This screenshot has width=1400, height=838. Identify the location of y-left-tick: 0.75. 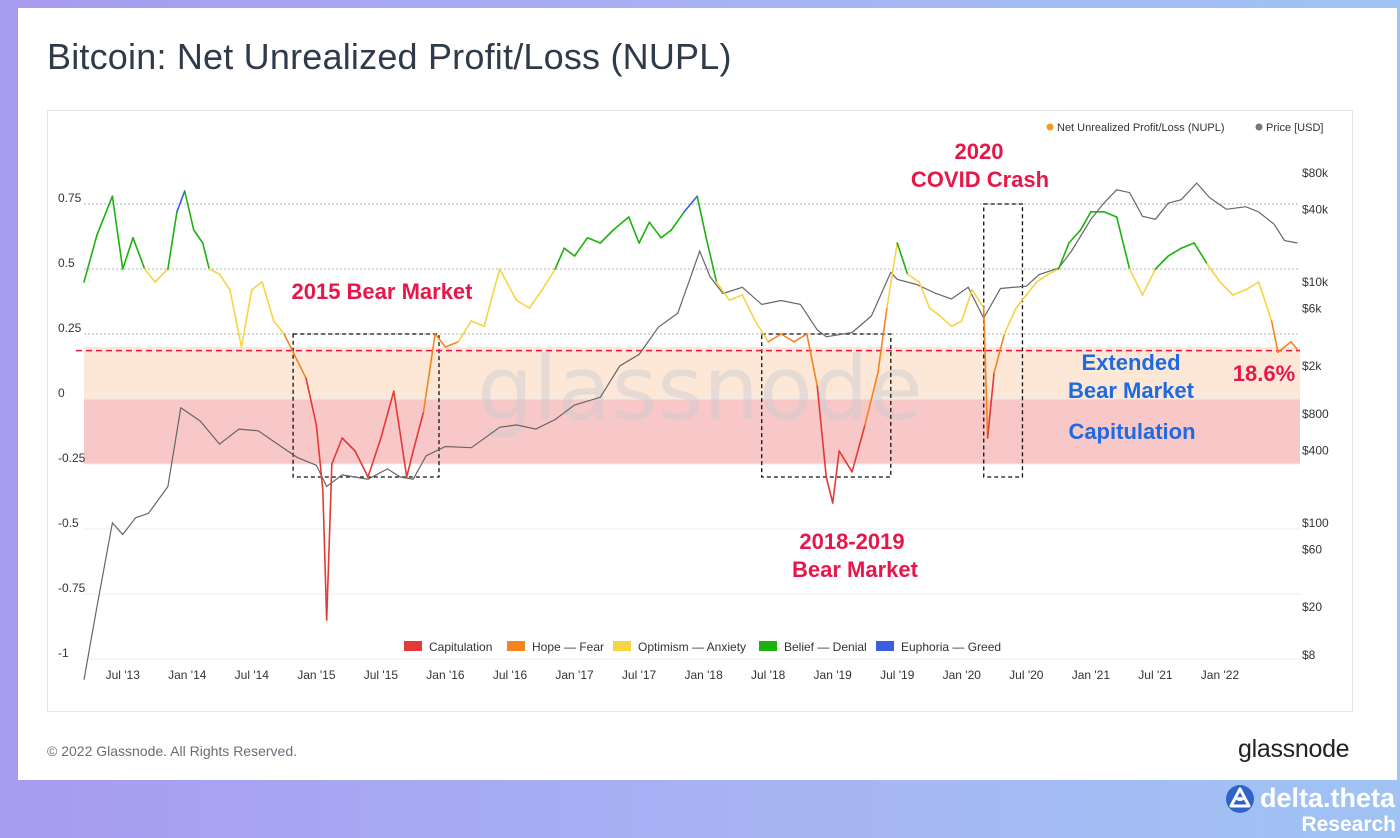
(70, 198).